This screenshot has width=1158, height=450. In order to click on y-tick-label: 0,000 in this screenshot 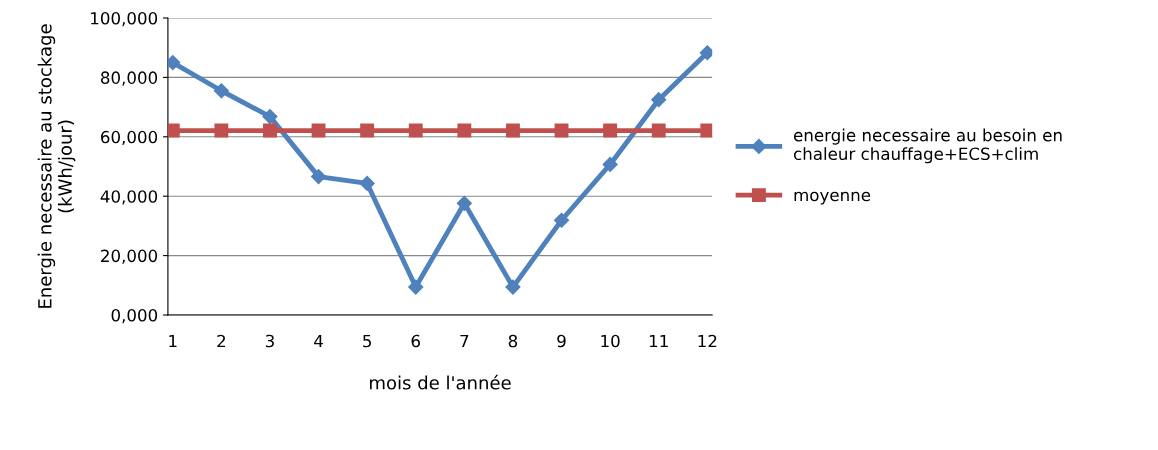, I will do `click(134, 316)`.